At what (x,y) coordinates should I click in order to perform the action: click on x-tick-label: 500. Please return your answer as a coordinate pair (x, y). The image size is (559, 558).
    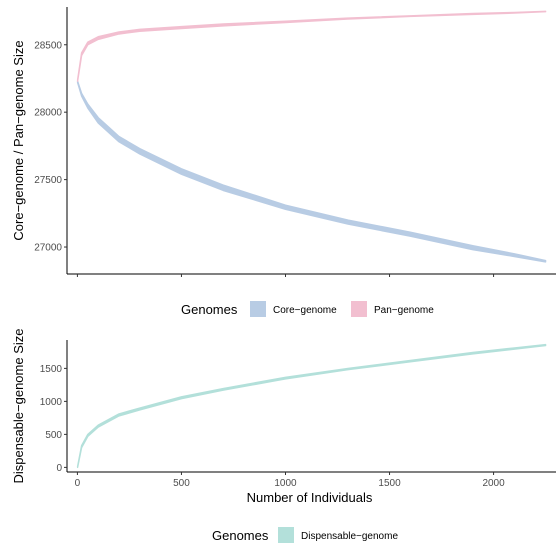
    Looking at the image, I should click on (181, 483).